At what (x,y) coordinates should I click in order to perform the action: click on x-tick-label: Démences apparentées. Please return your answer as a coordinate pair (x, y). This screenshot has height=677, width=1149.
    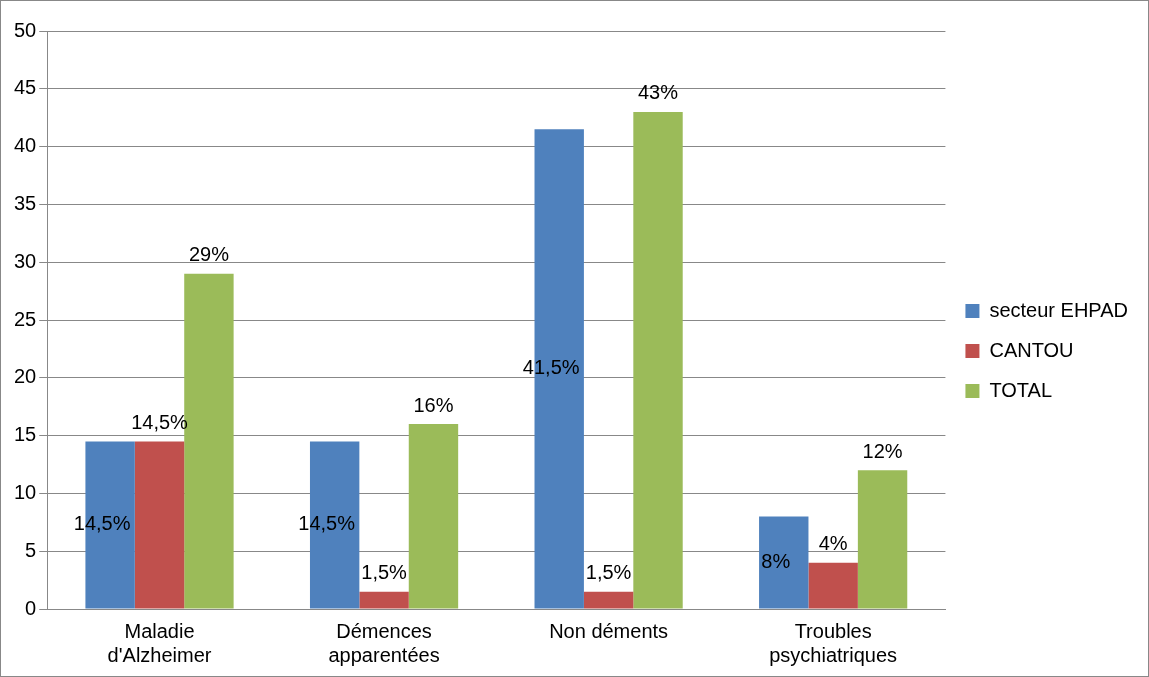
    Looking at the image, I should click on (384, 642).